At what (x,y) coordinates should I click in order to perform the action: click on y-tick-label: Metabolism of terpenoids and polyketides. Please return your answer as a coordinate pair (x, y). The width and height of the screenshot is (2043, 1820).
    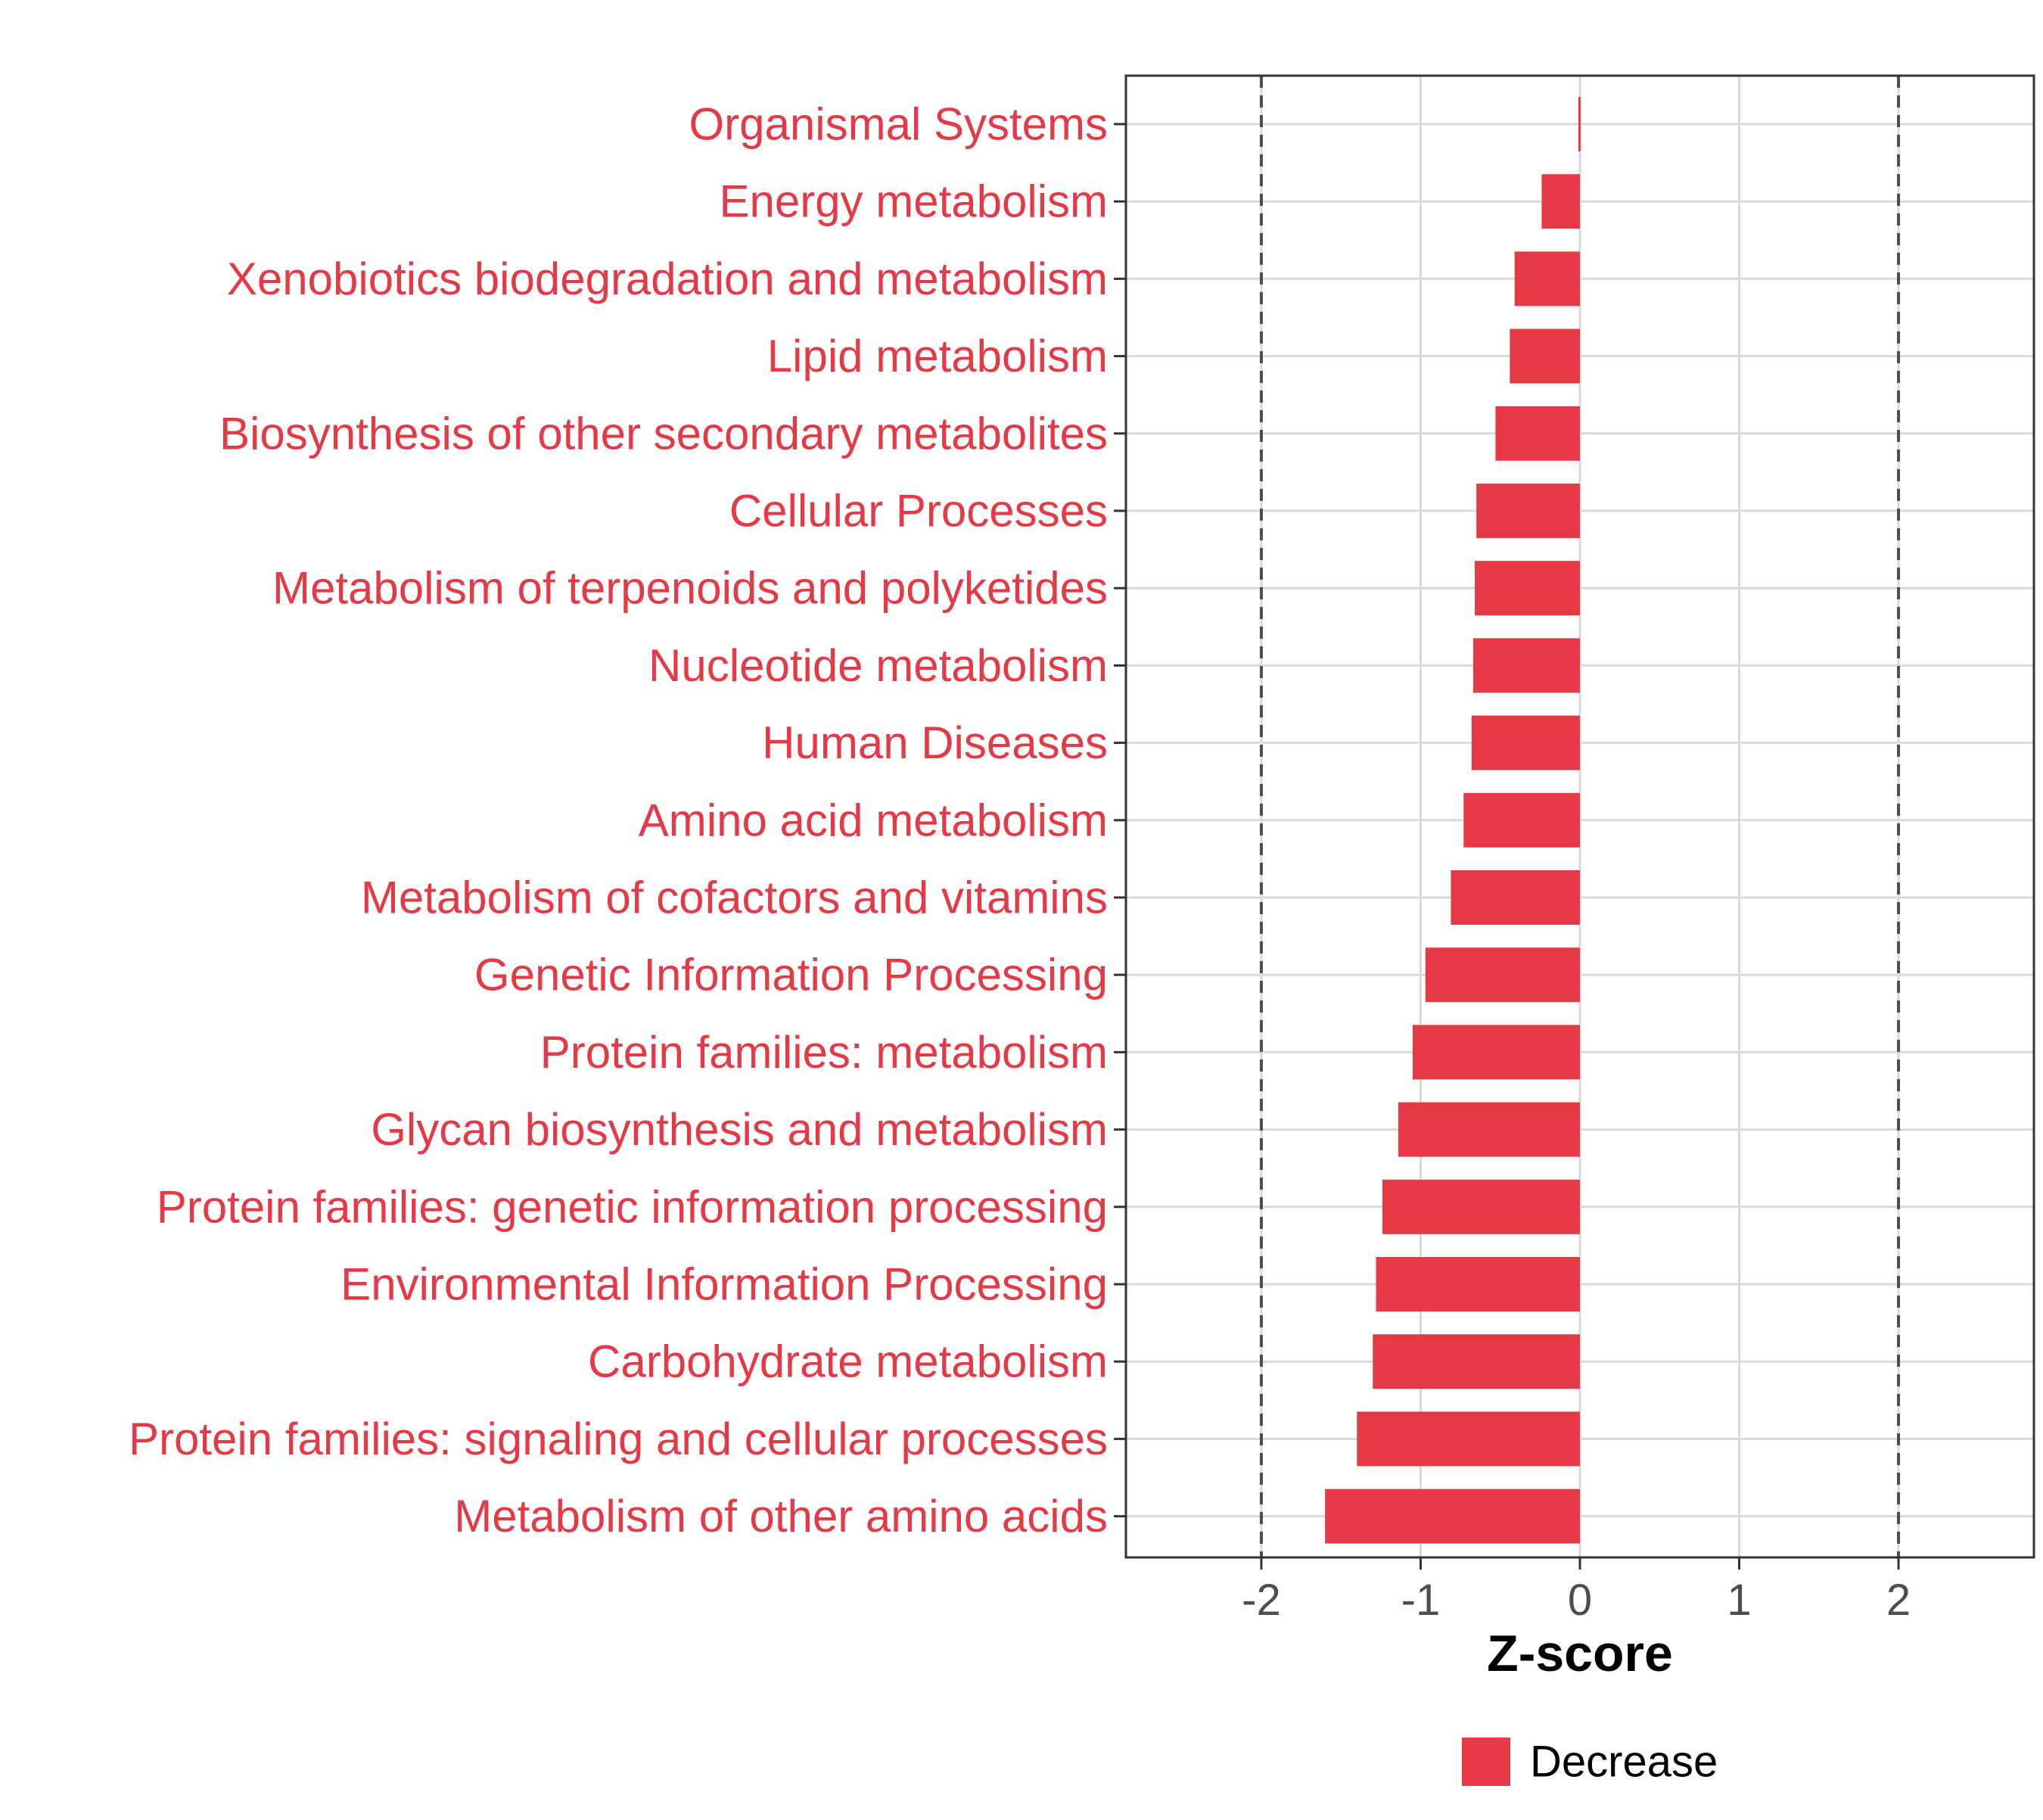
    Looking at the image, I should click on (690, 588).